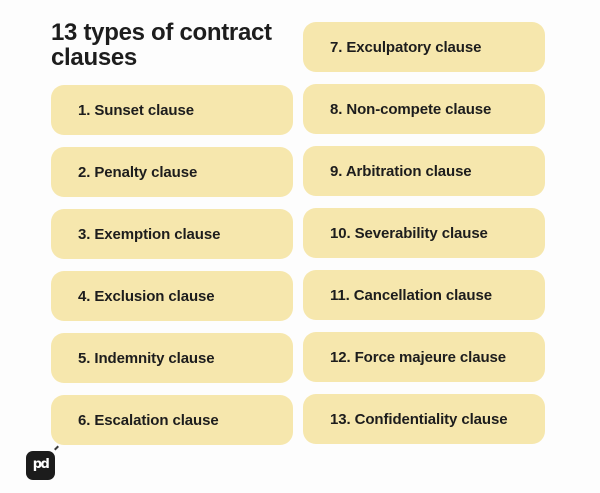 This screenshot has height=493, width=600. What do you see at coordinates (138, 172) in the screenshot?
I see `clause-label: 2. Penalty clause` at bounding box center [138, 172].